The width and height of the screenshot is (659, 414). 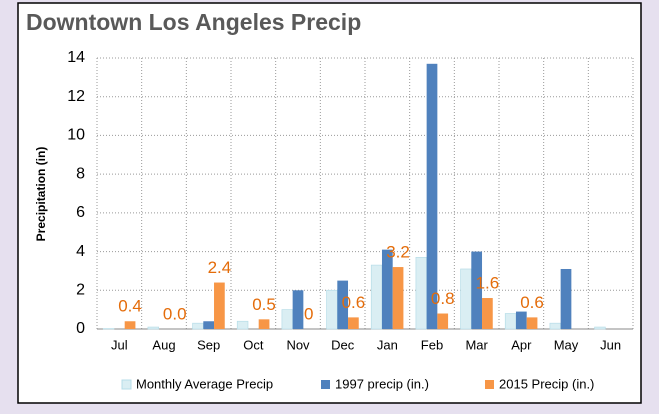 I want to click on data-label: 0.0, so click(x=175, y=313).